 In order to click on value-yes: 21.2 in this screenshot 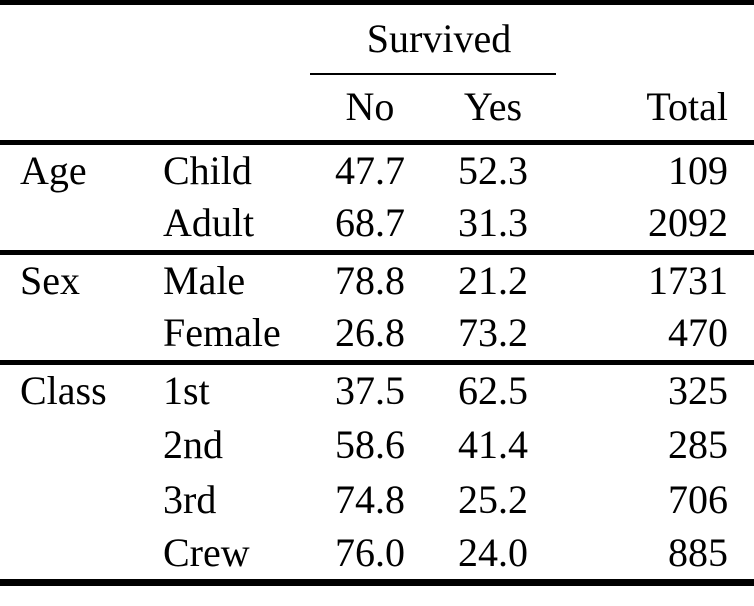, I will do `click(493, 280)`.